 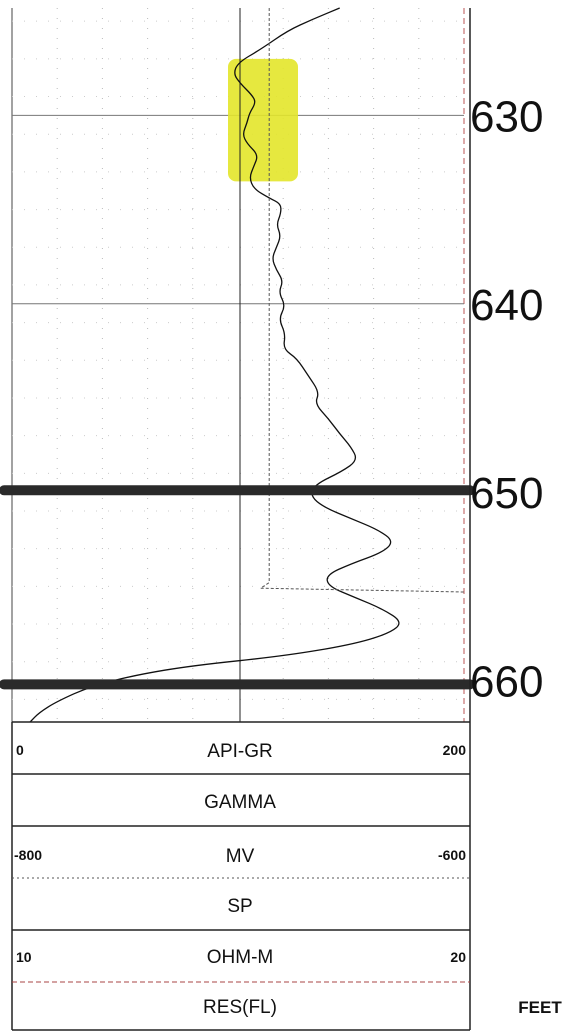 What do you see at coordinates (240, 1007) in the screenshot?
I see `res-track-name: RES(FL)` at bounding box center [240, 1007].